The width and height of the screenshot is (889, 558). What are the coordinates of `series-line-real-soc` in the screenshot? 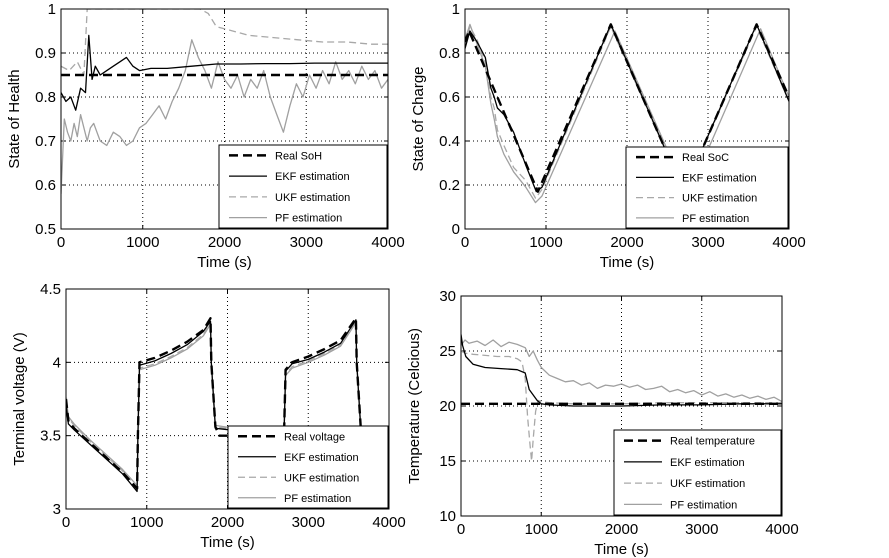 It's located at (627, 108).